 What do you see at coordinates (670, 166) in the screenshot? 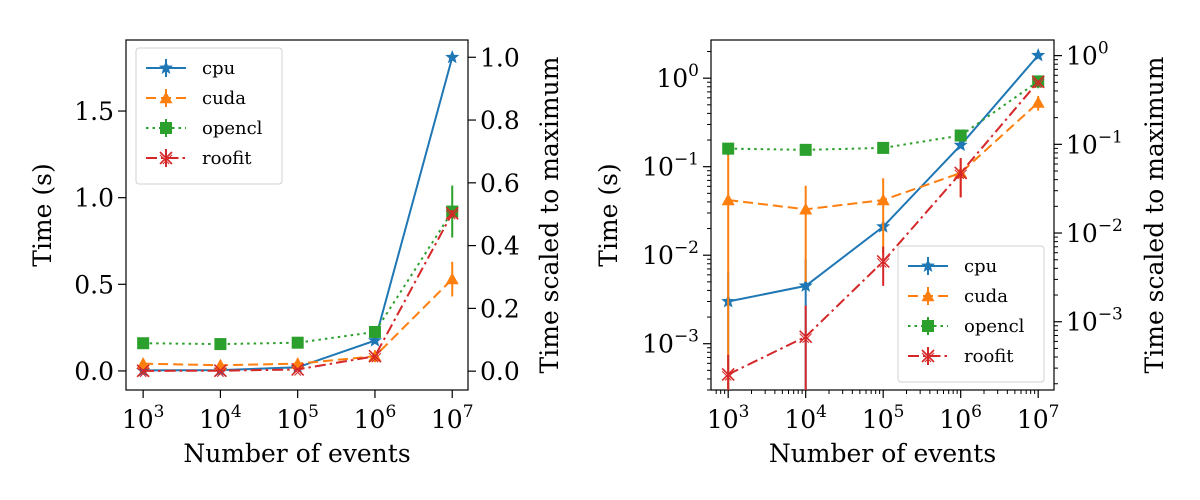
I see `y-tick-label: 10⁻¹` at bounding box center [670, 166].